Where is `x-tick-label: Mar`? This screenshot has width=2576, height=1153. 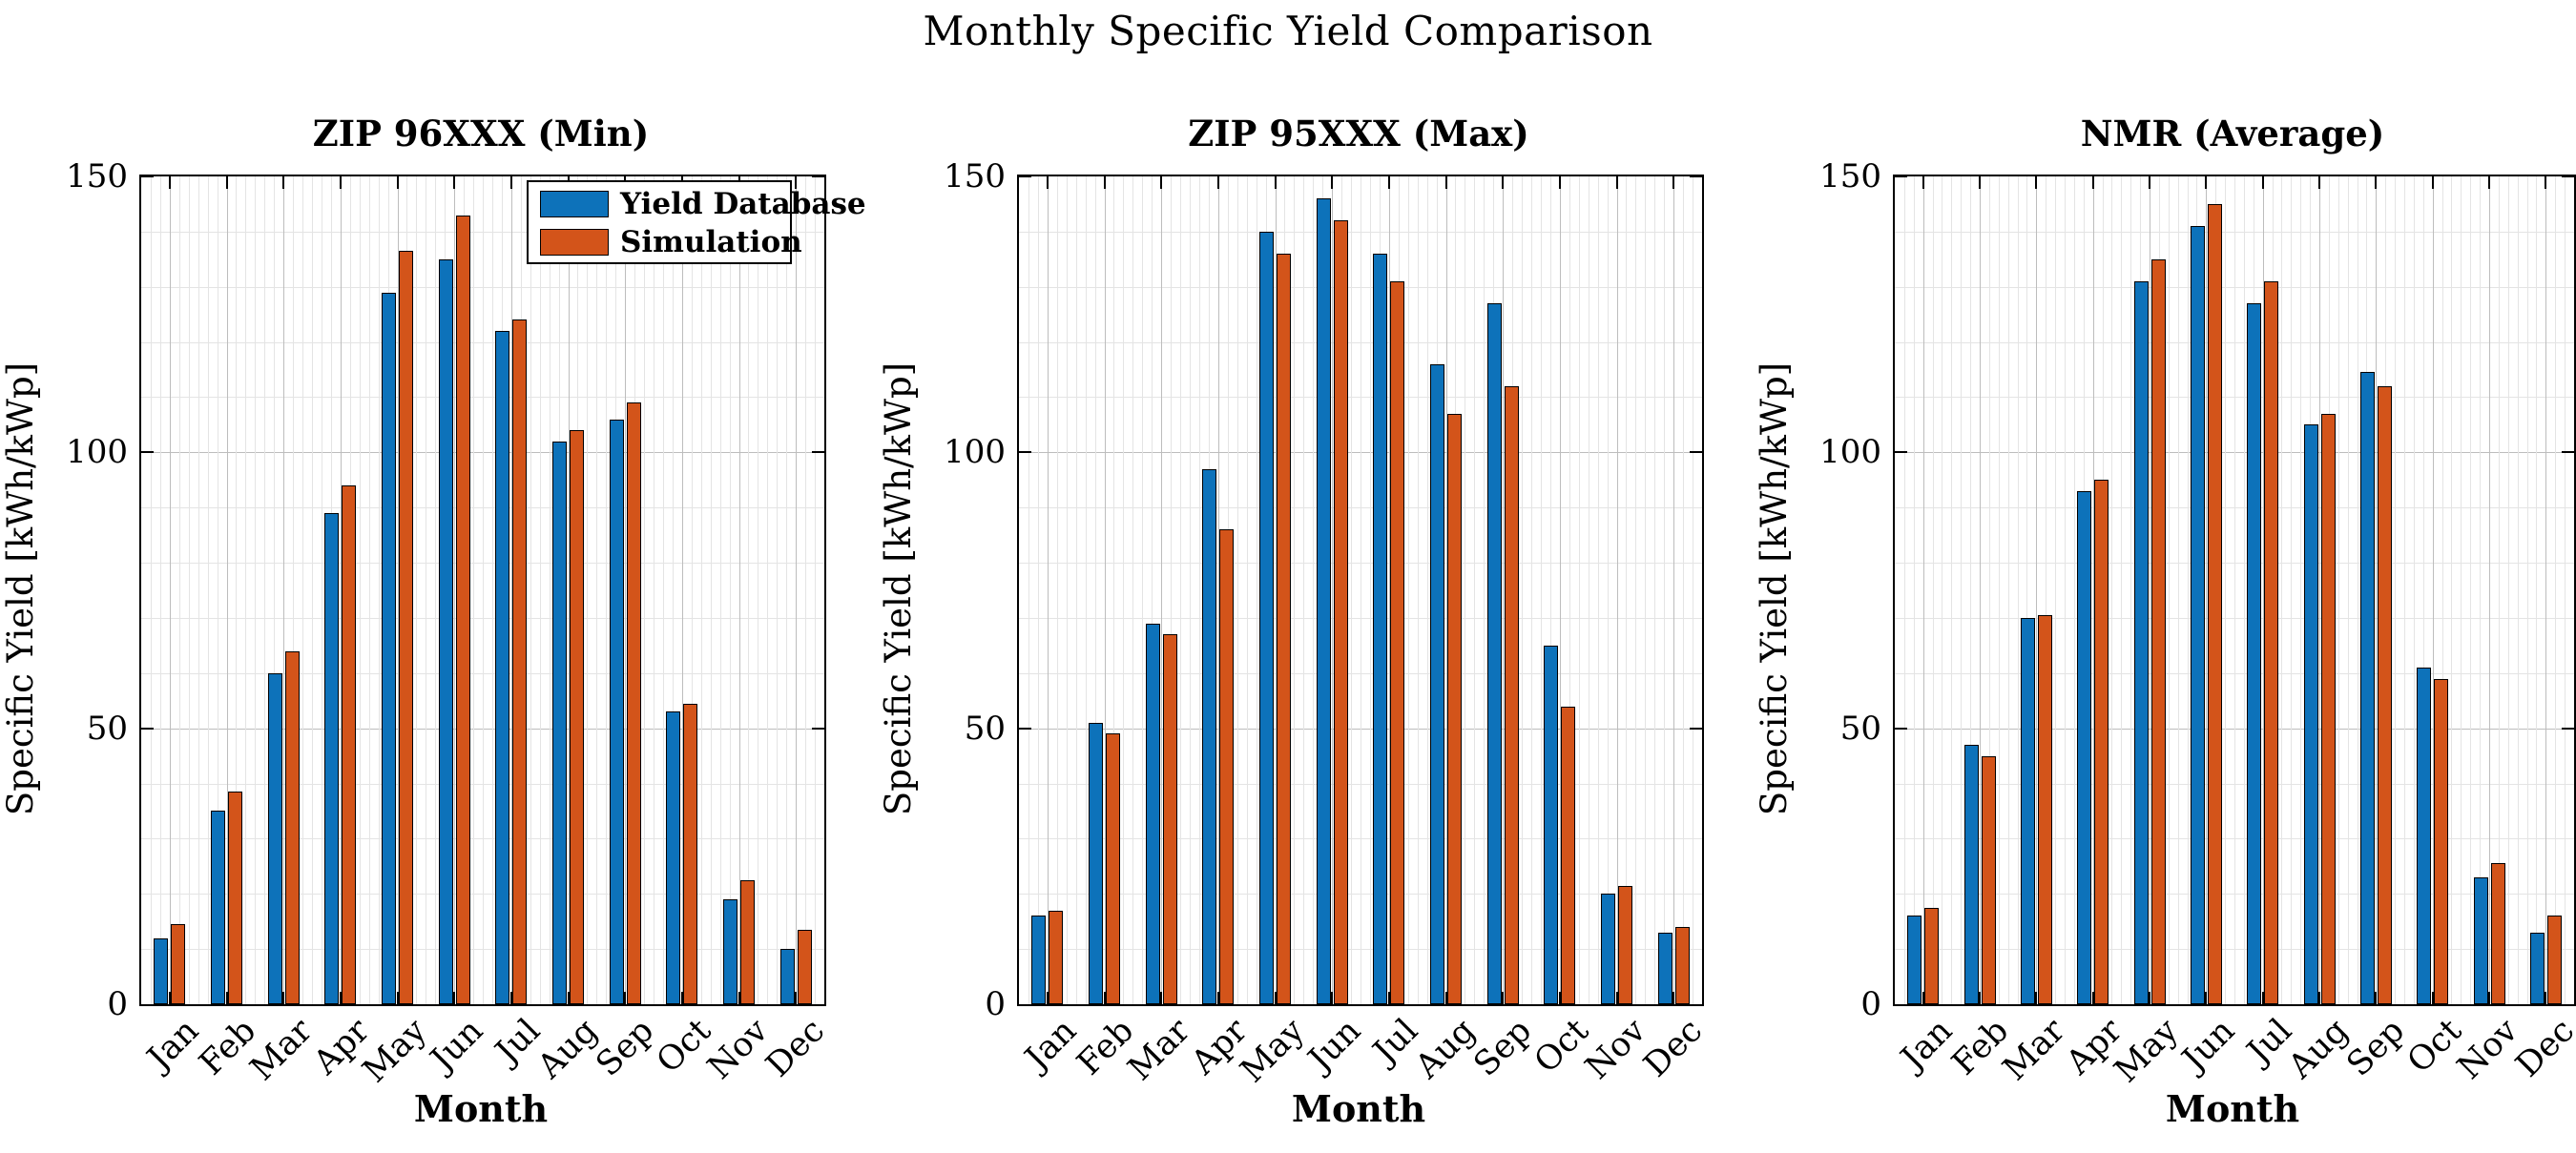 x-tick-label: Mar is located at coordinates (2034, 1050).